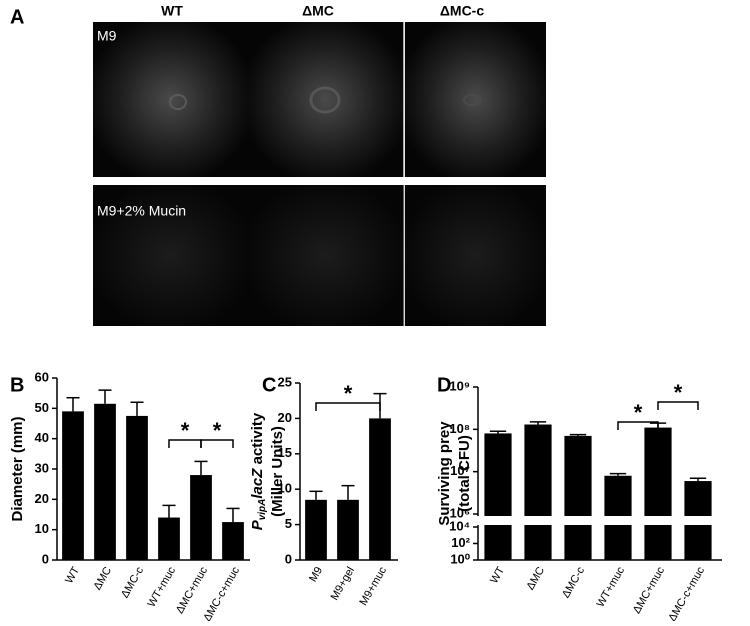 The height and width of the screenshot is (626, 750). What do you see at coordinates (285, 452) in the screenshot?
I see `y-tick-label: 15` at bounding box center [285, 452].